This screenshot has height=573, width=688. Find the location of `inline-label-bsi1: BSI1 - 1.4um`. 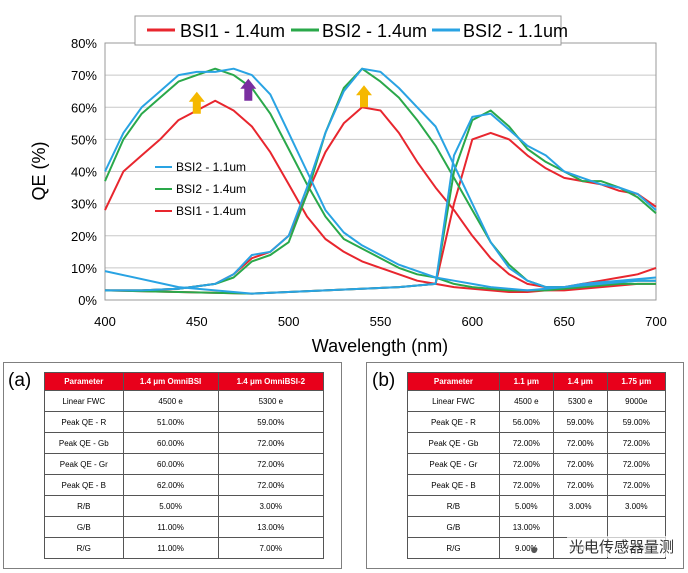

inline-label-bsi1: BSI1 - 1.4um is located at coordinates (211, 211).